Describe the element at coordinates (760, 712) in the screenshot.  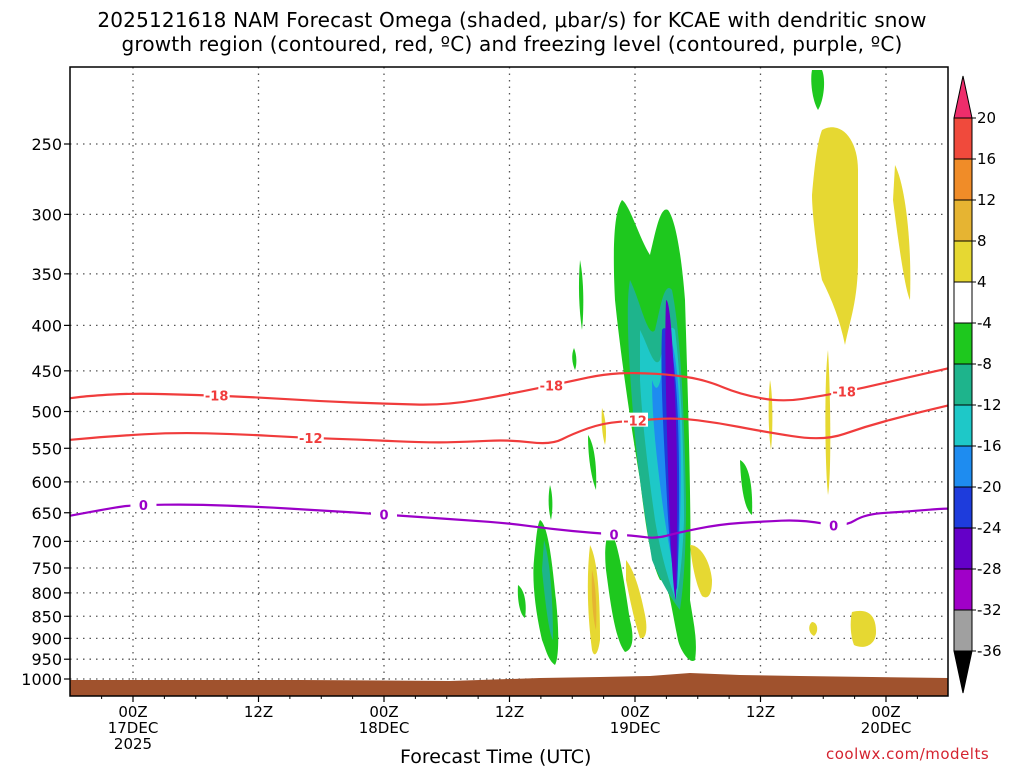
I see `x-tick-label-60-0: 12Z` at that location.